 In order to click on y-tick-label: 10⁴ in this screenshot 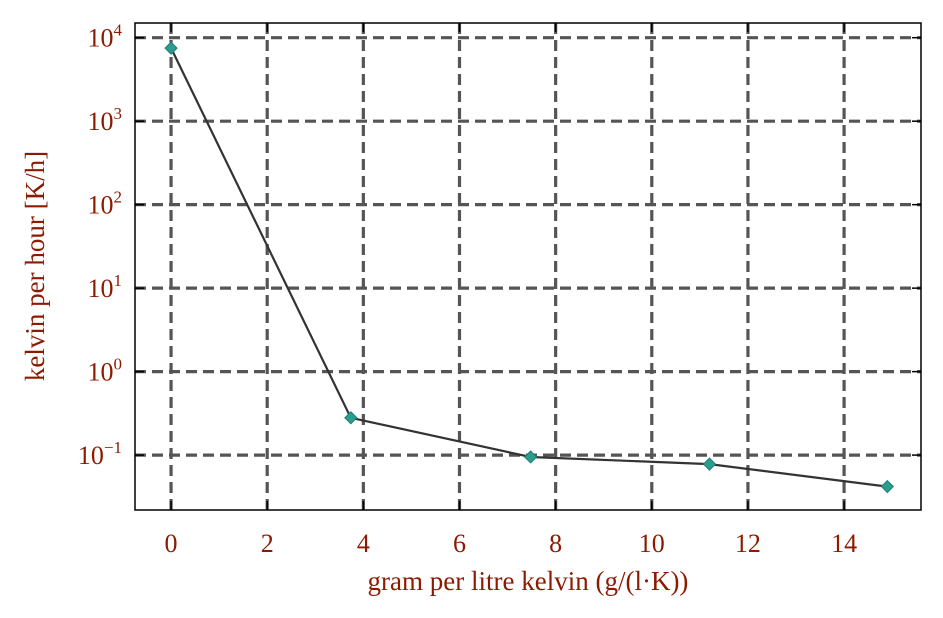, I will do `click(105, 37)`.